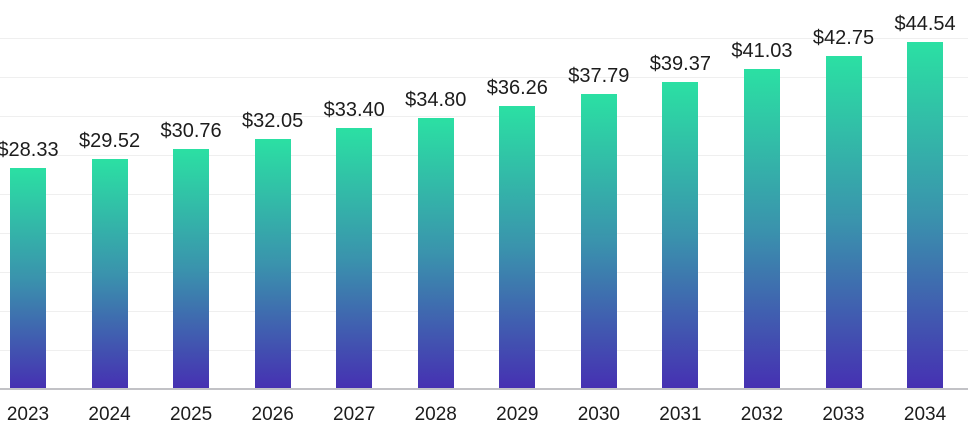 This screenshot has height=432, width=968. I want to click on x-tick-label-2028: 2028, so click(435, 414).